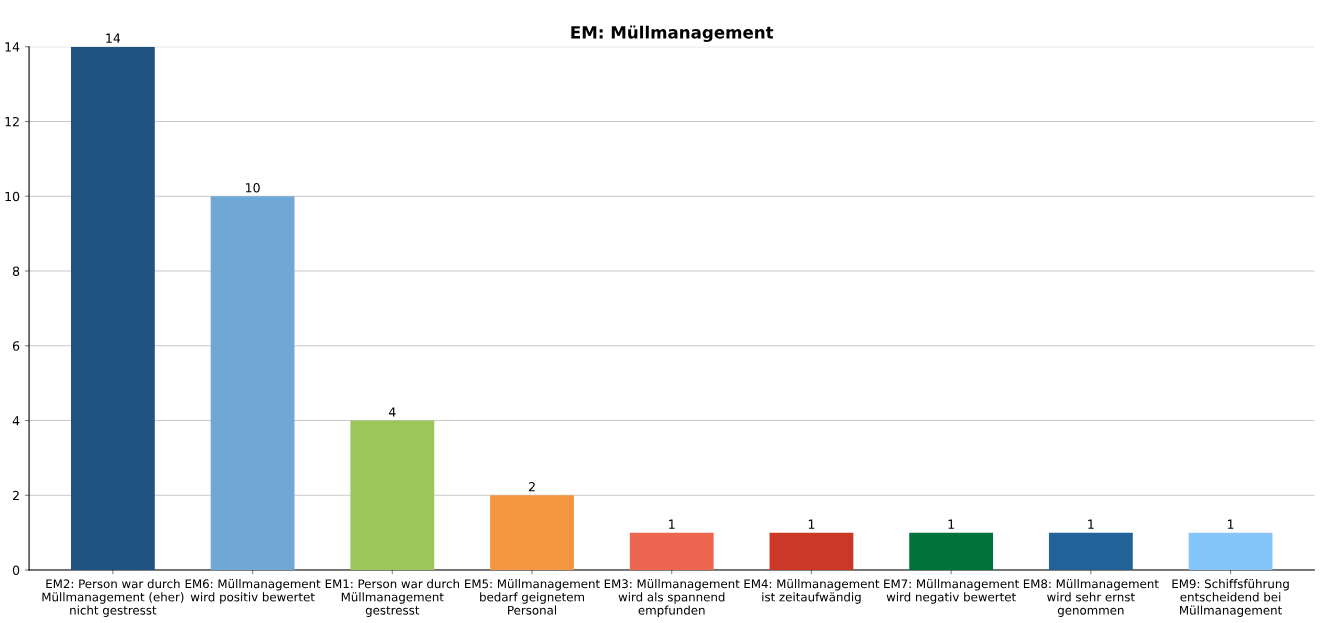 The height and width of the screenshot is (623, 1321). What do you see at coordinates (16, 570) in the screenshot?
I see `y-tick-label: 0` at bounding box center [16, 570].